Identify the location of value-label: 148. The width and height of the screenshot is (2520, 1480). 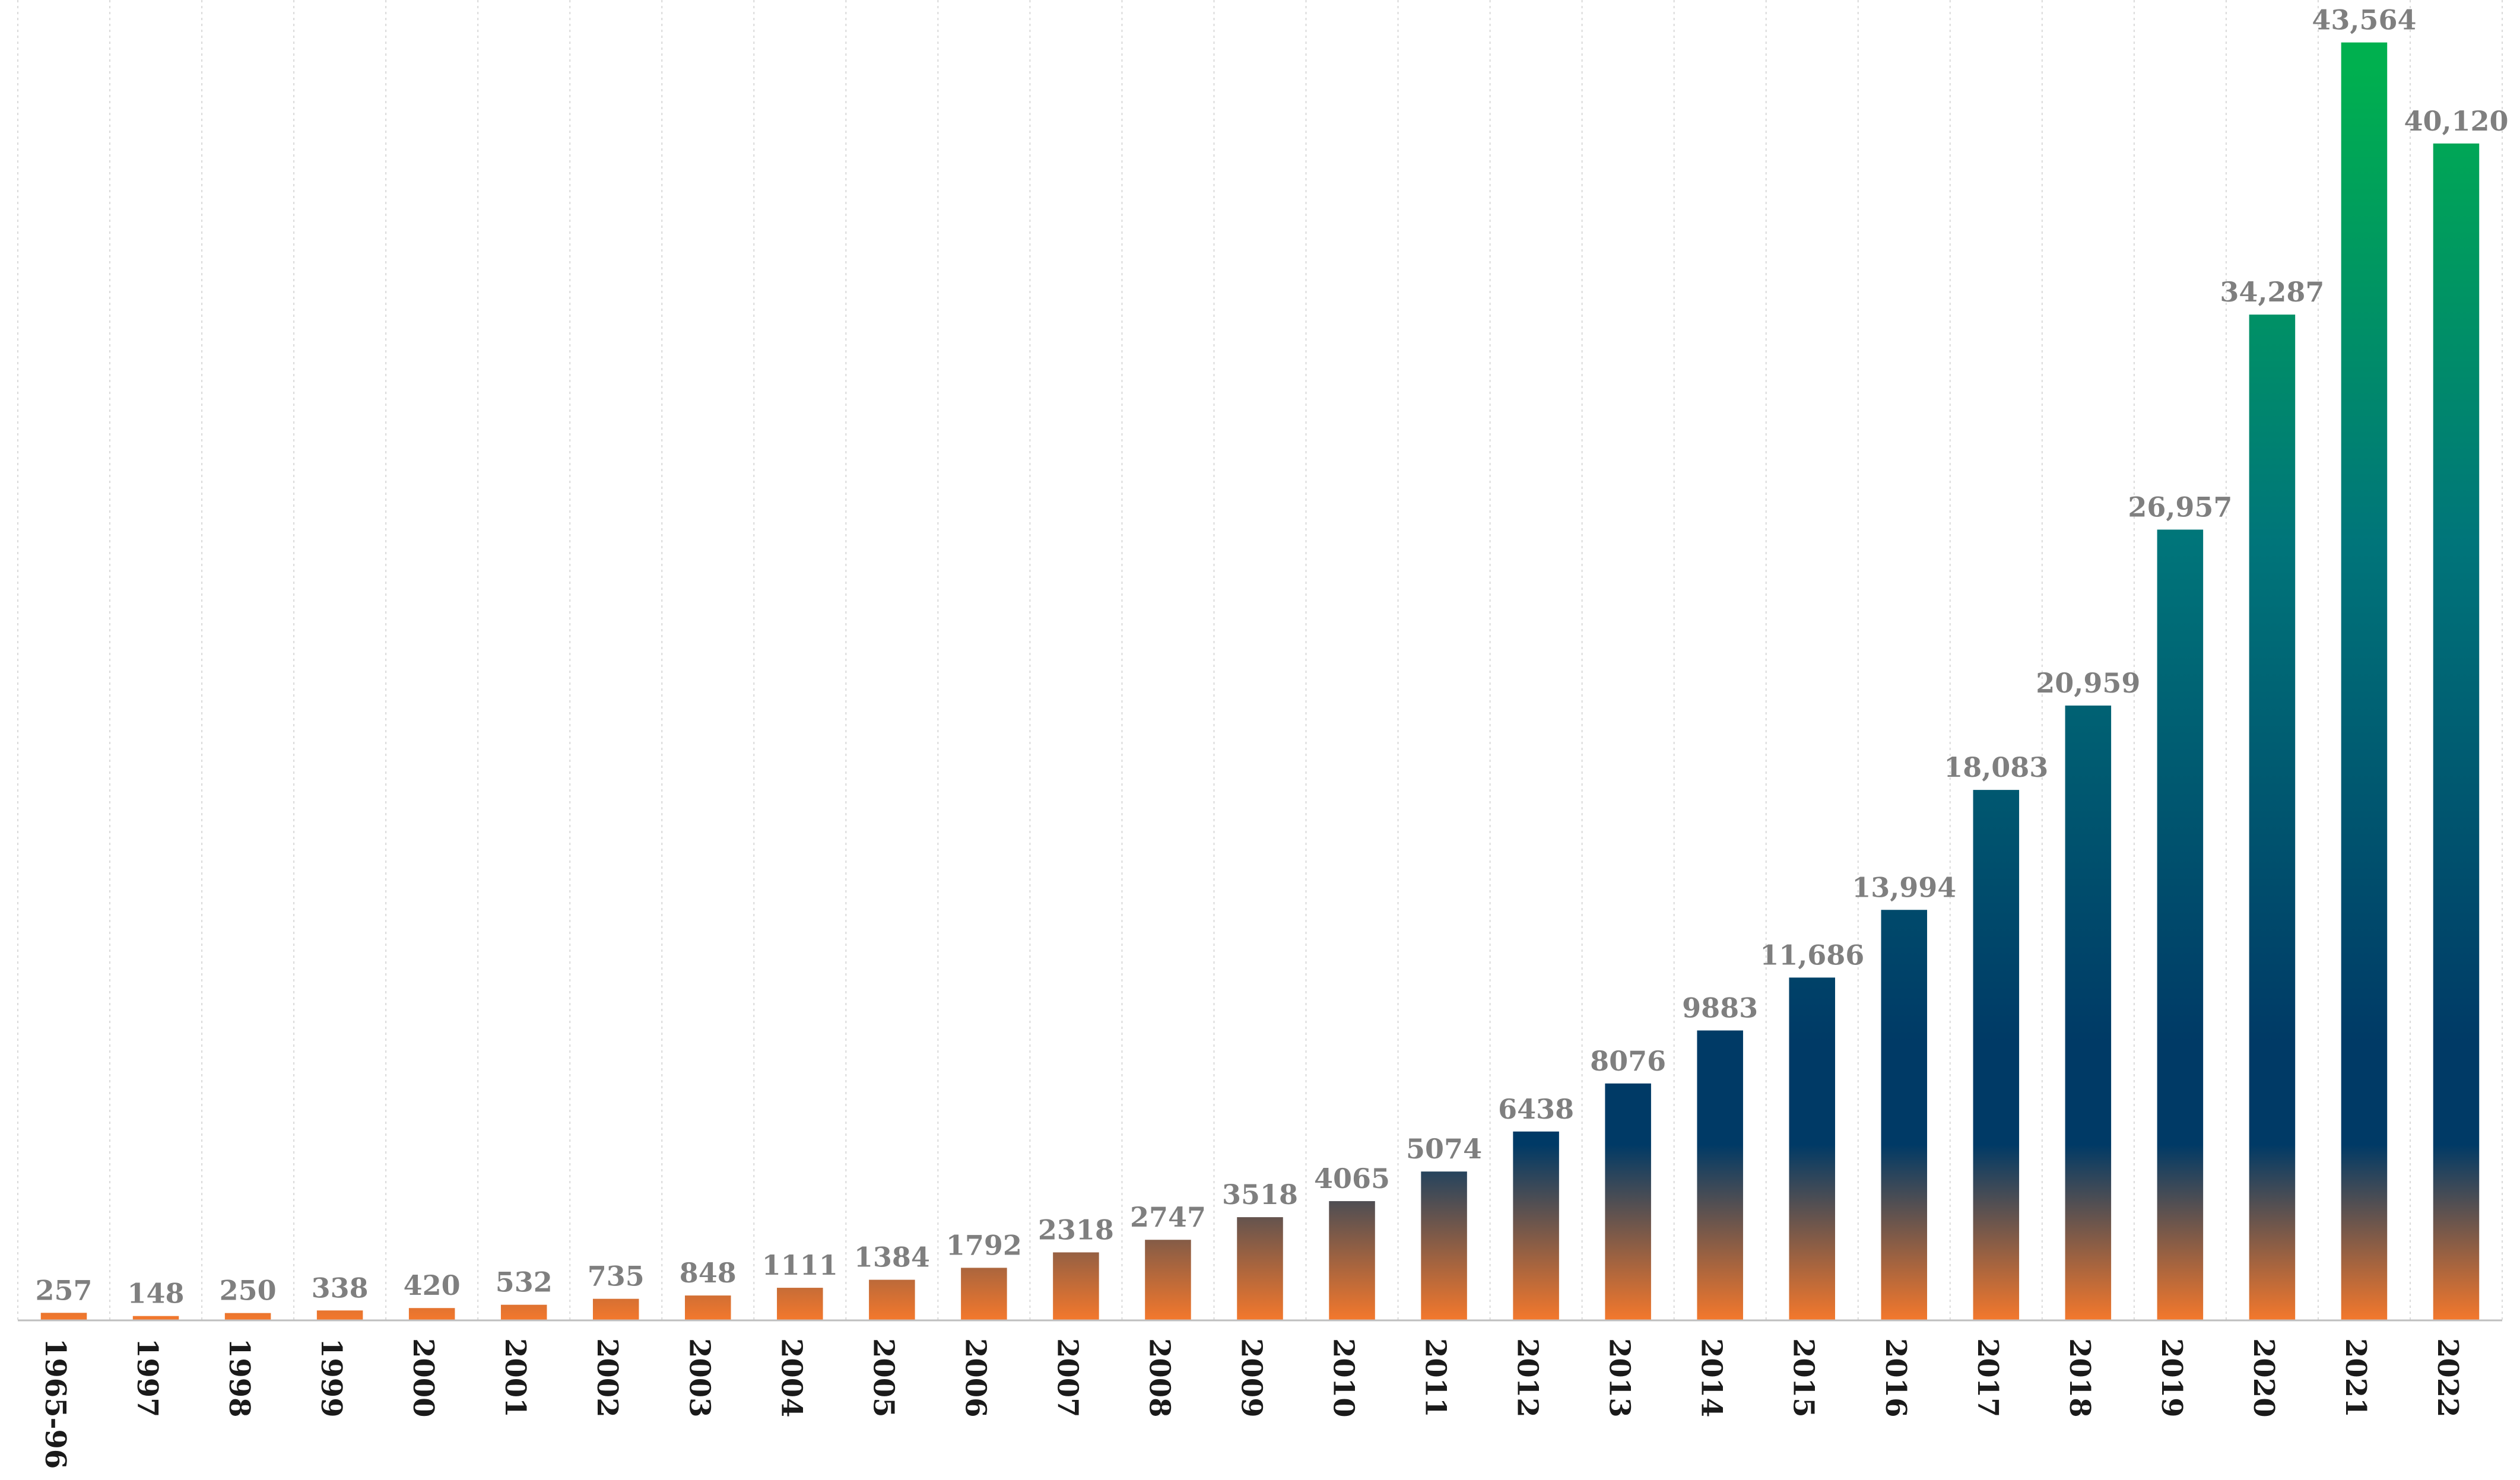
(157, 1294).